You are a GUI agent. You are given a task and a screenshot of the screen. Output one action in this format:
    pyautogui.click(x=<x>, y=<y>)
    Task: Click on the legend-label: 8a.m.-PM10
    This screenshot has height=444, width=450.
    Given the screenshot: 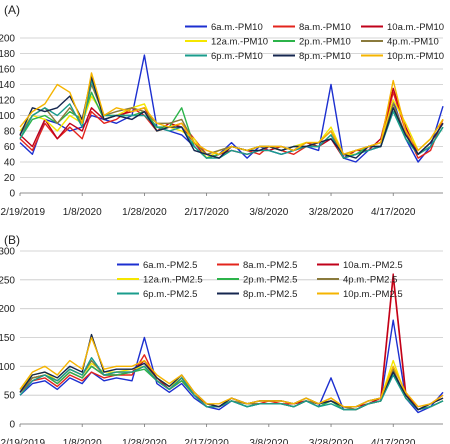 What is the action you would take?
    pyautogui.click(x=325, y=27)
    